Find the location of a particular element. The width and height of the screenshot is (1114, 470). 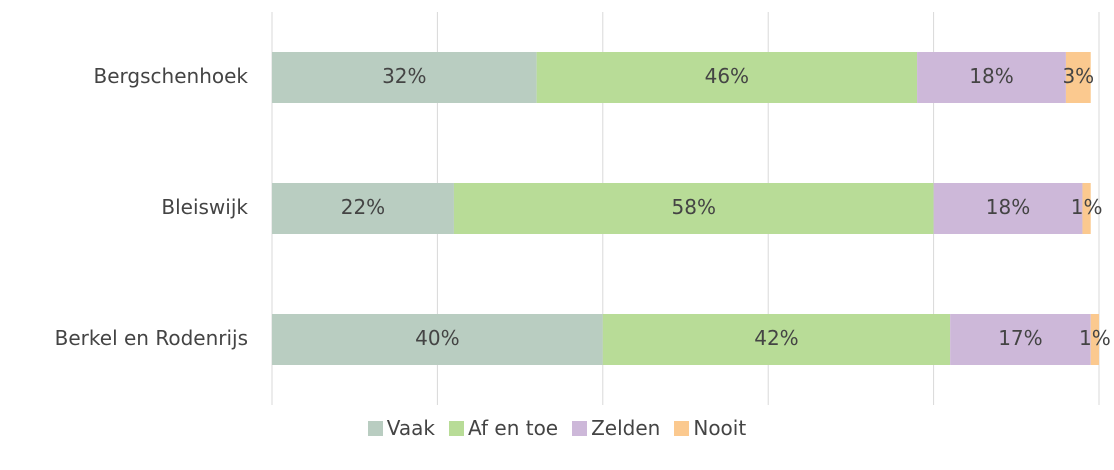

legend-item: Nooit is located at coordinates (710, 428).